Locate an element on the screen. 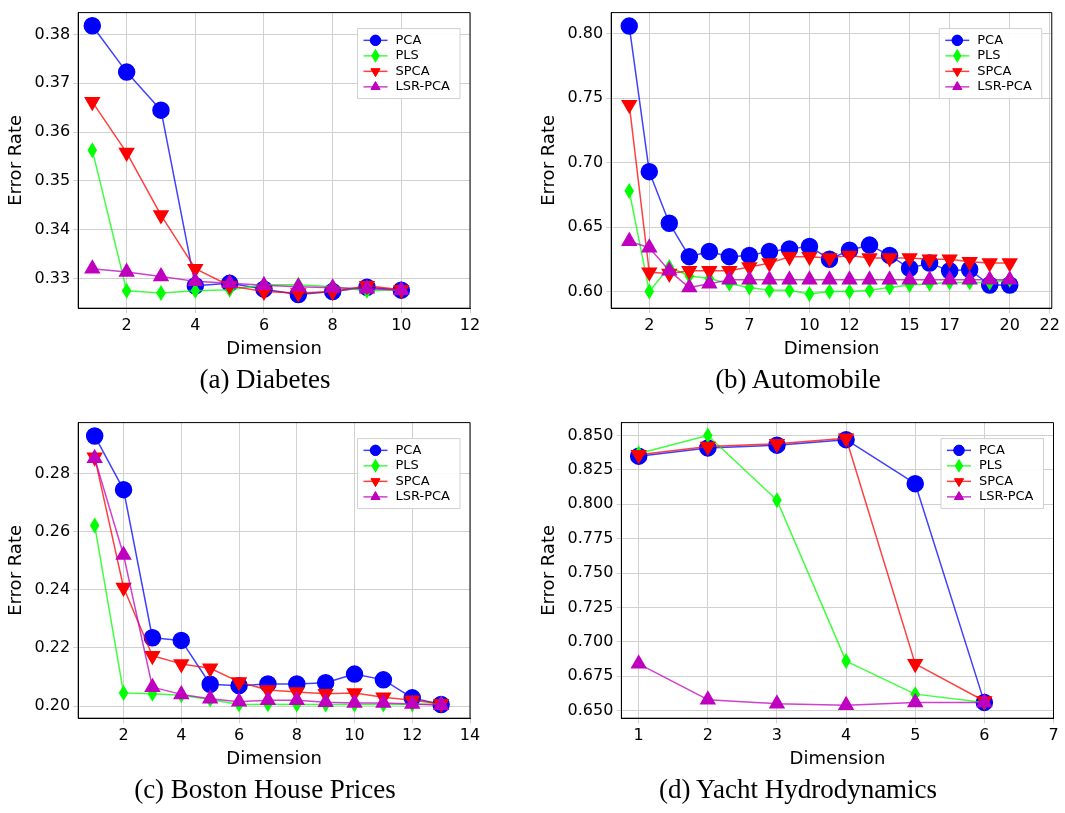  text: (d) Yacht Hydrodynamics is located at coordinates (798, 789).